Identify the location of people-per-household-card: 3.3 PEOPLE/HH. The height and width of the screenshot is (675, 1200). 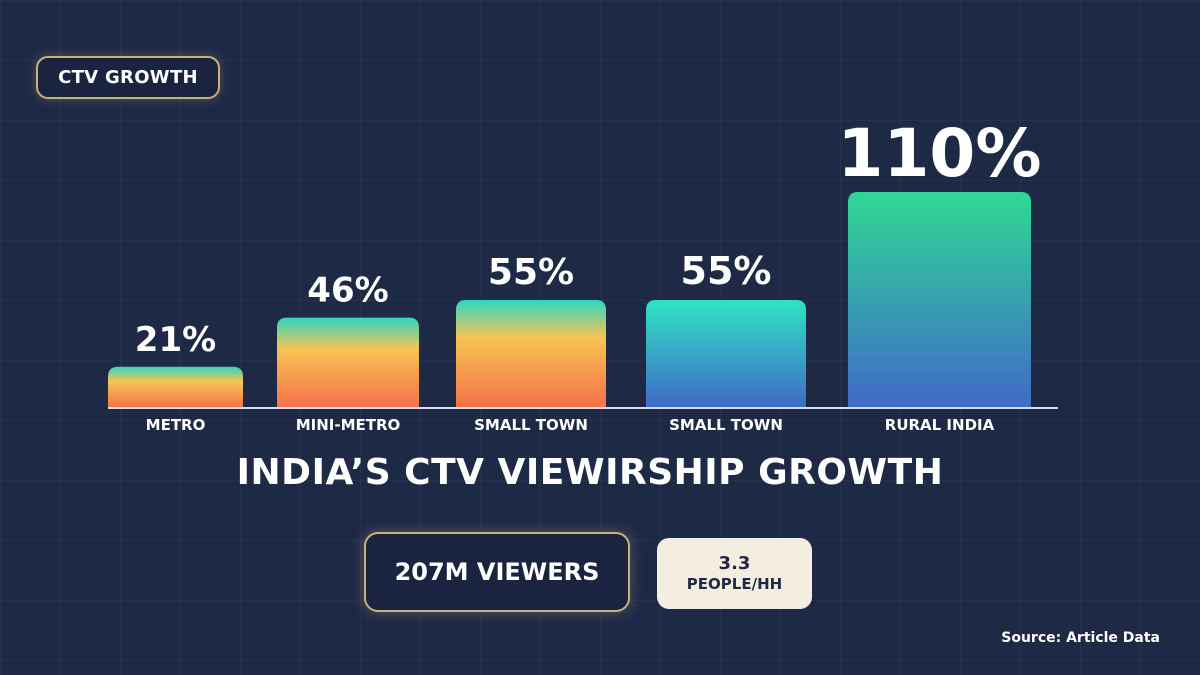
(734, 573).